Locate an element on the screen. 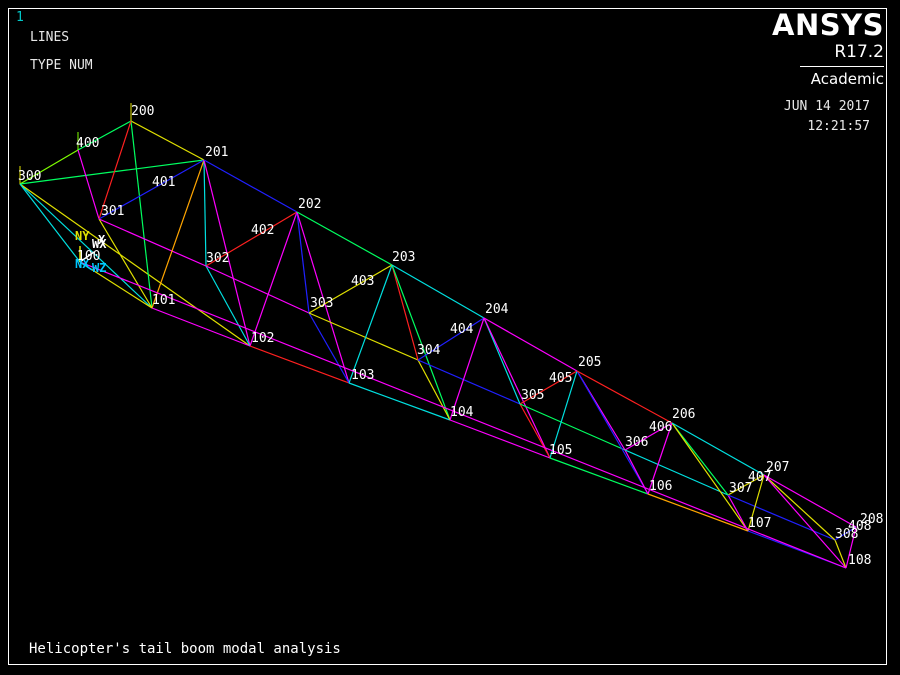  keypoint-label-100: 100 is located at coordinates (88, 256).